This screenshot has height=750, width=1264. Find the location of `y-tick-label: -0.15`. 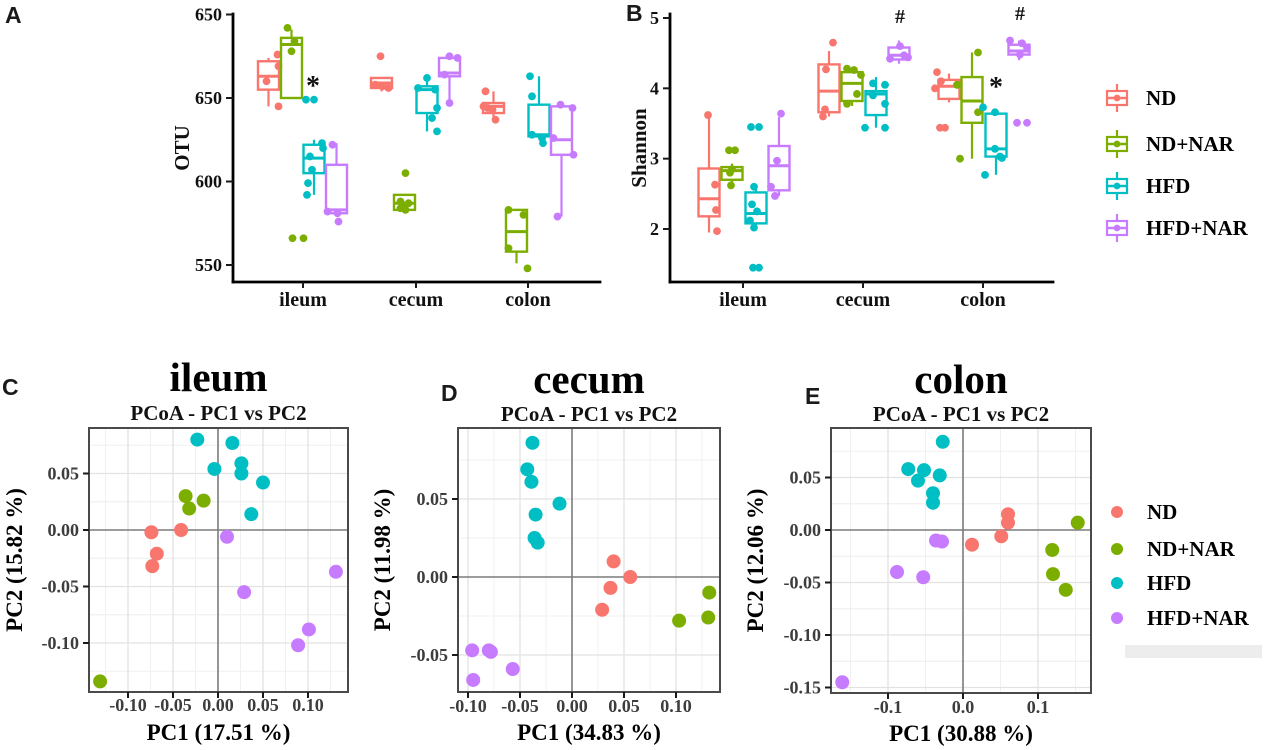

y-tick-label: -0.15 is located at coordinates (803, 688).